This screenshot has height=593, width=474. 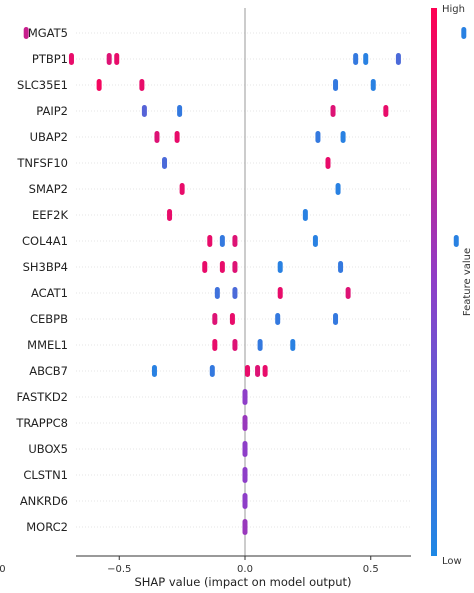 What do you see at coordinates (371, 569) in the screenshot?
I see `x-tick-label: 0.5` at bounding box center [371, 569].